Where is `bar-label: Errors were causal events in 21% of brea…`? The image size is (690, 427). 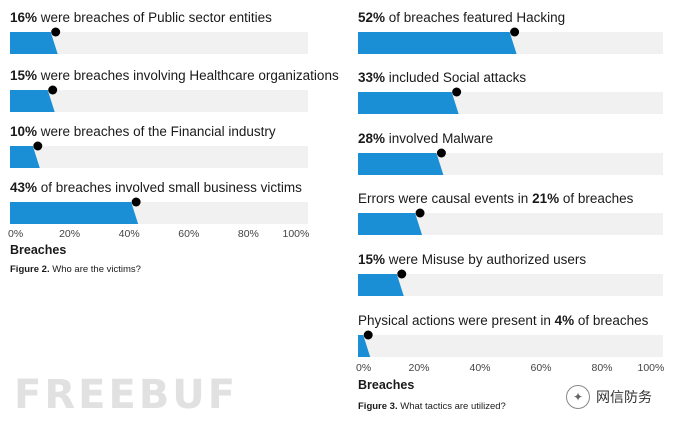
bar-label: Errors were causal events in 21% of brea… is located at coordinates (495, 199).